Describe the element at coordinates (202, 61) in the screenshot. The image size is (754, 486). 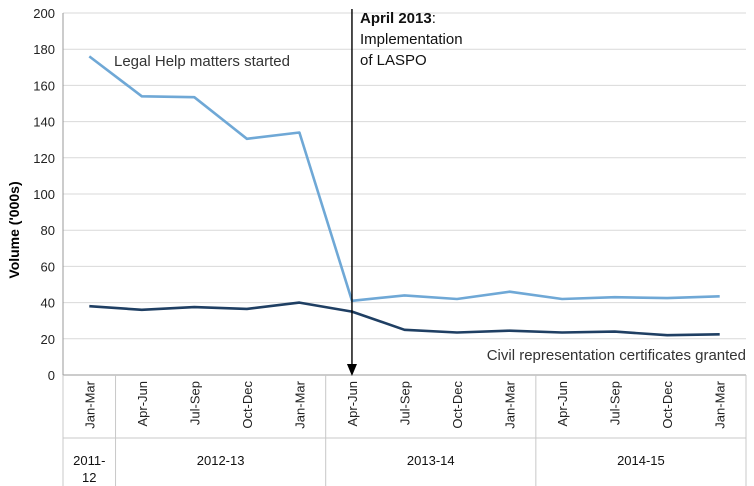
I see `series-label-legal-help: Legal Help matters started` at that location.